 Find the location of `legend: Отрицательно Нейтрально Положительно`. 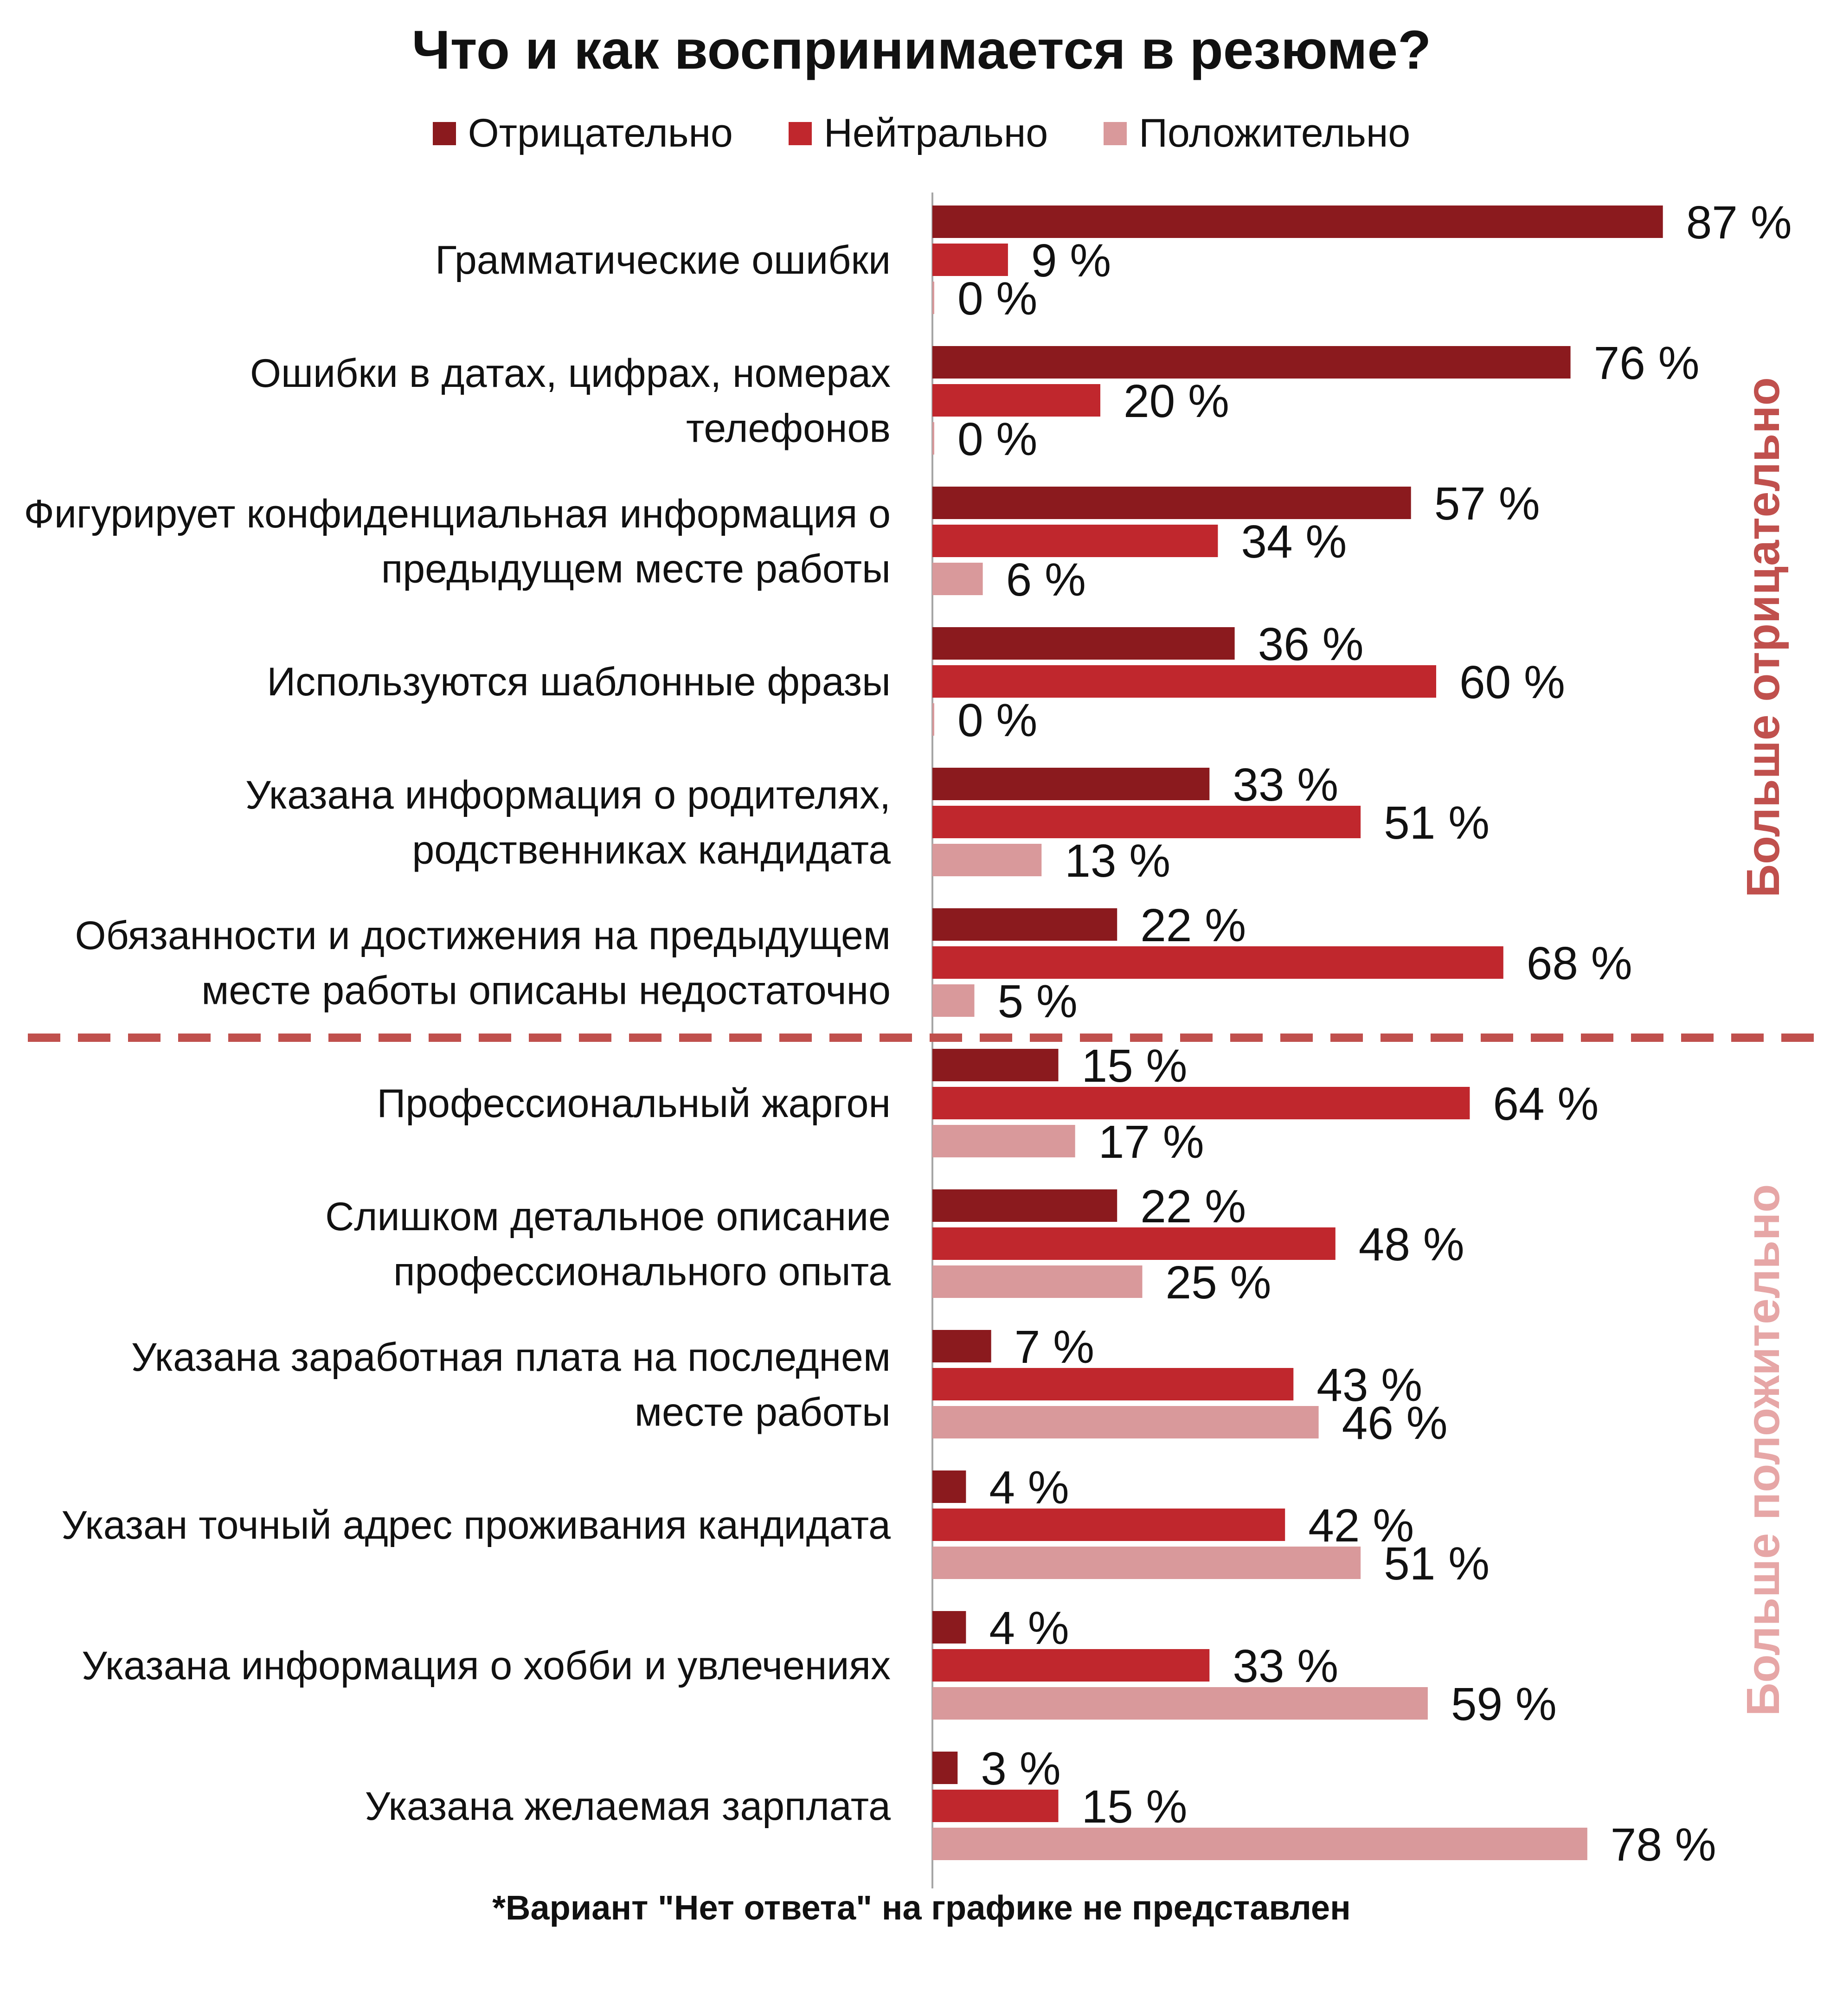

legend: Отрицательно Нейтрально Положительно is located at coordinates (921, 133).